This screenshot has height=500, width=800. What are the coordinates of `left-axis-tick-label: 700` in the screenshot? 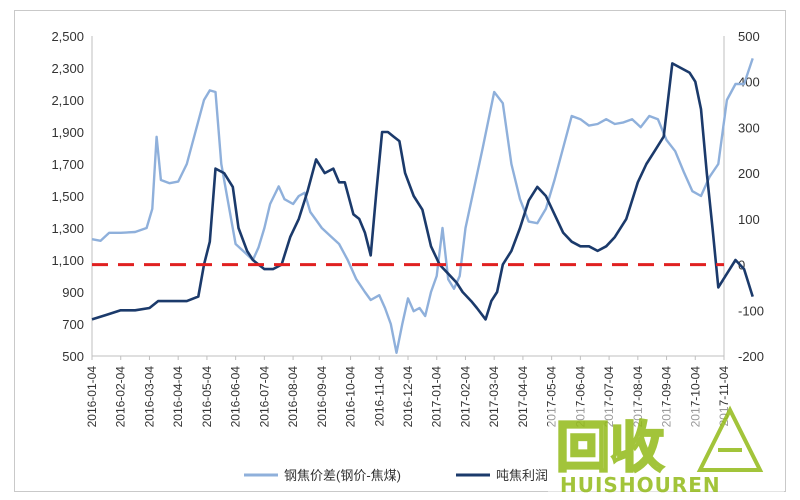 It's located at (73, 324).